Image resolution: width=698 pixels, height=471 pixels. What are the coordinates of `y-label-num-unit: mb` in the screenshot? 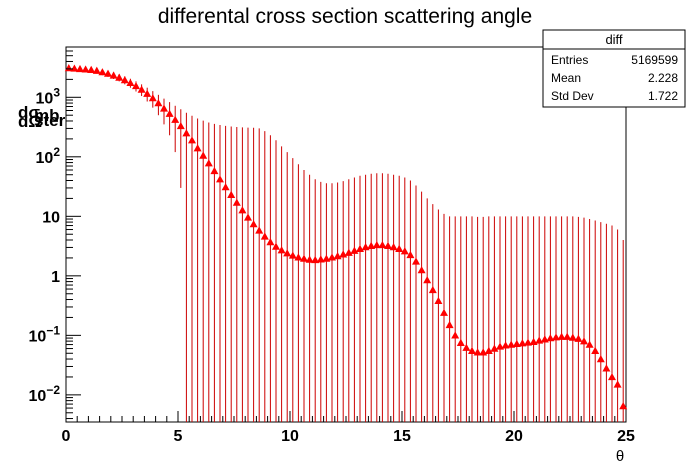 It's located at (47, 115).